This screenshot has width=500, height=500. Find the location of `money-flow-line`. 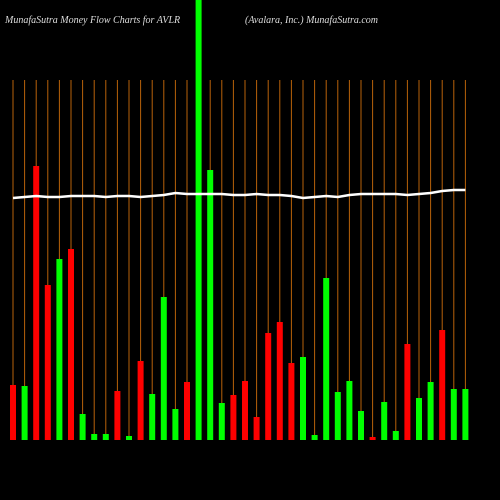

money-flow-line is located at coordinates (239, 194).